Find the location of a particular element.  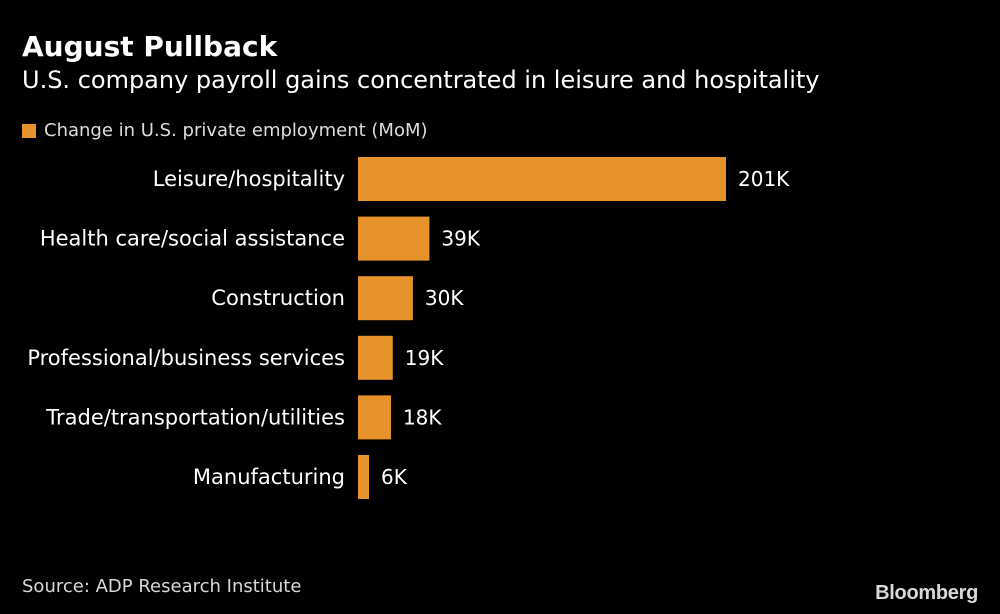

value-label: 30K is located at coordinates (444, 298).